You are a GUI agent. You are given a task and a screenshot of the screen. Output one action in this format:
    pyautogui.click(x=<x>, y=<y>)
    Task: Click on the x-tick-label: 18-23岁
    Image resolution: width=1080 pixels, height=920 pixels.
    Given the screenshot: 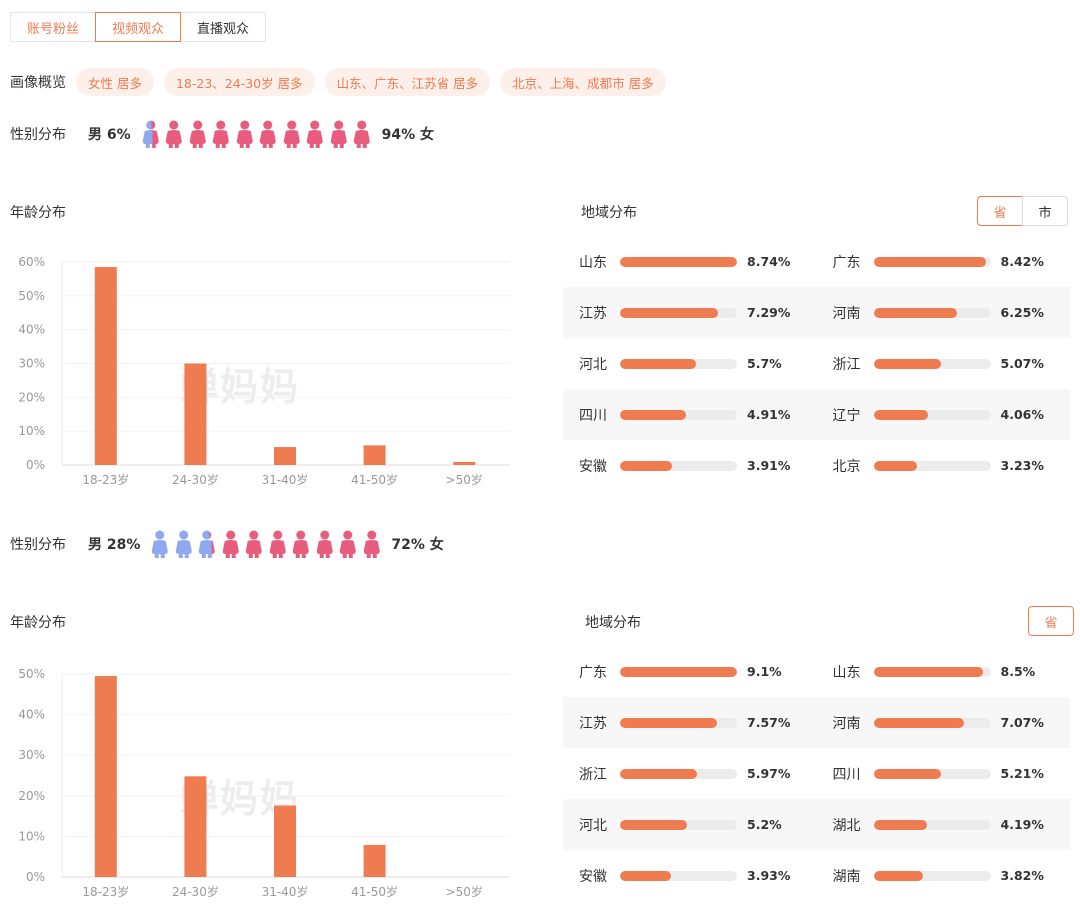 What is the action you would take?
    pyautogui.click(x=105, y=891)
    